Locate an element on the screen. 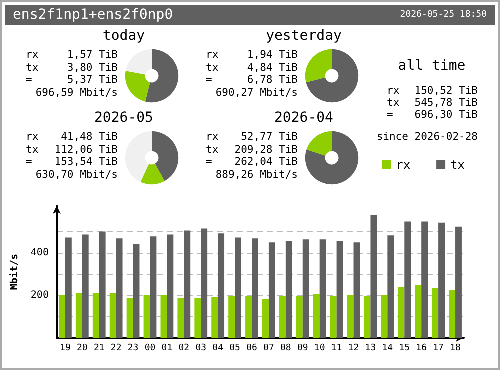 This screenshot has height=370, width=500. x-tick-label: 02 is located at coordinates (184, 349).